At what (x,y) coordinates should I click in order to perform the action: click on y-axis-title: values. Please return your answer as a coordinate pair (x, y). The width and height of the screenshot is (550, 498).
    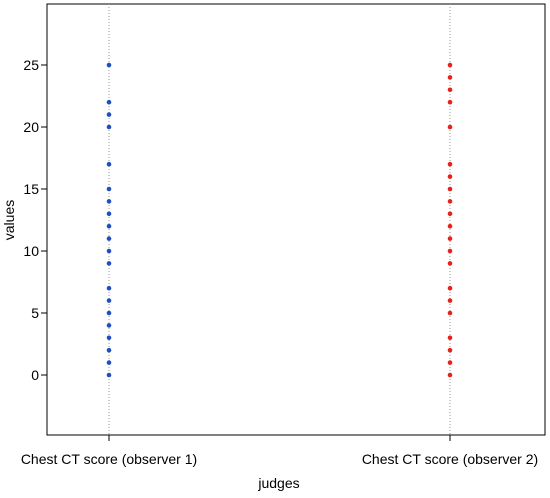
    Looking at the image, I should click on (9, 220).